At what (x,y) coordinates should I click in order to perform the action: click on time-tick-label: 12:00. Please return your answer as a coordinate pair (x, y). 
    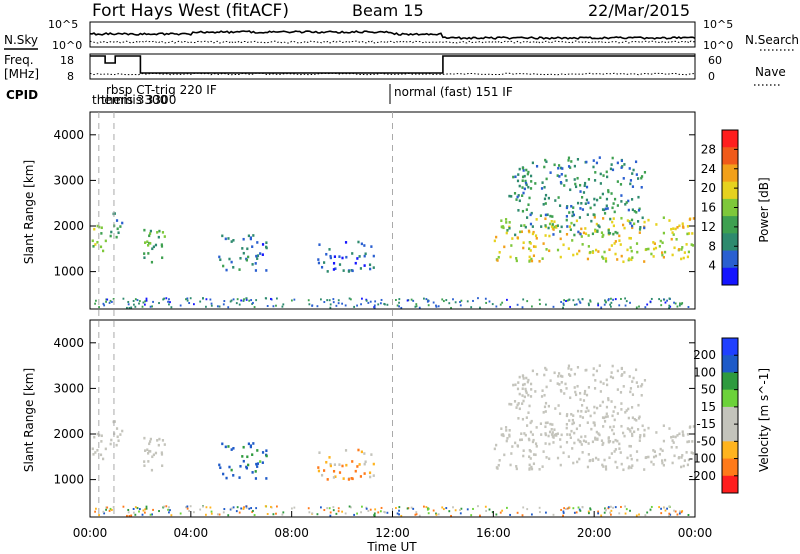
    Looking at the image, I should click on (392, 533).